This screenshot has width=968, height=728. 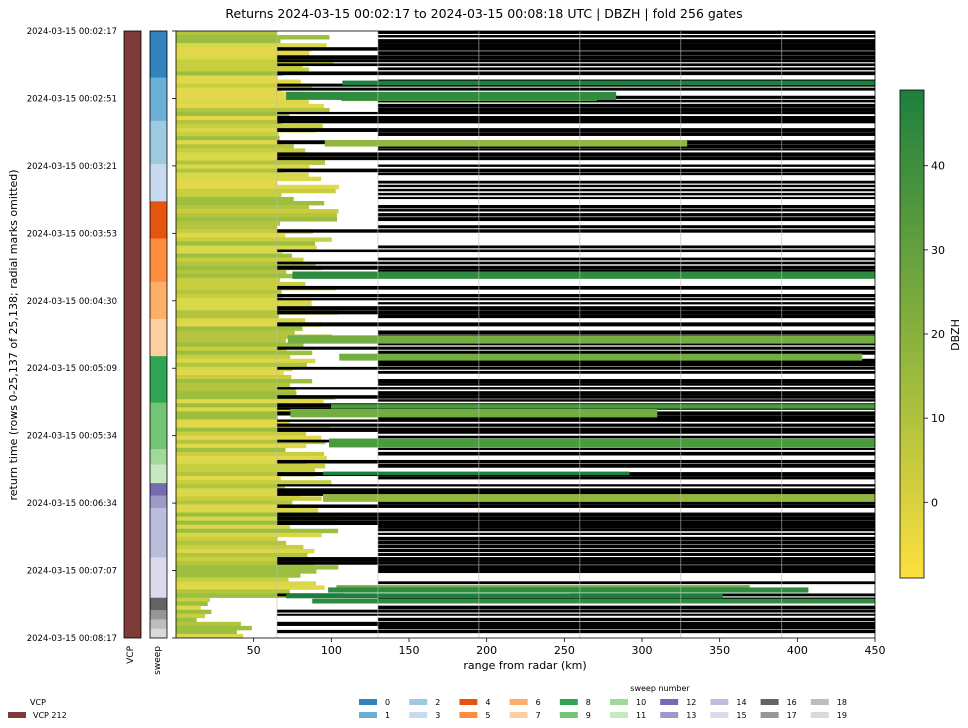 I want to click on sweep-legend-item-label: 2, so click(x=437, y=702).